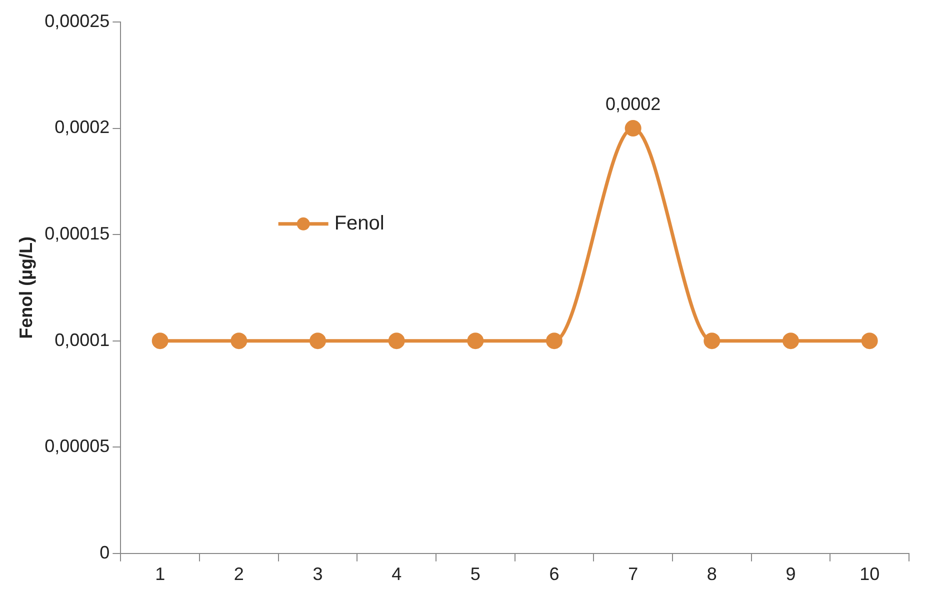 The width and height of the screenshot is (937, 601). Describe the element at coordinates (77, 446) in the screenshot. I see `y-tick-label: 0,00005` at that location.